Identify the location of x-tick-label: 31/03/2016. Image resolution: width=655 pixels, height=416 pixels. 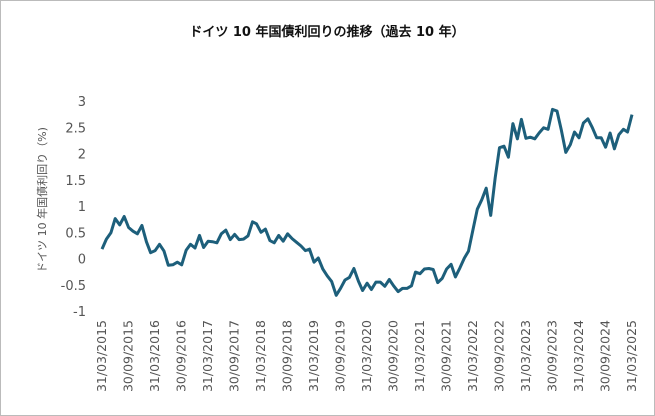
(154, 356).